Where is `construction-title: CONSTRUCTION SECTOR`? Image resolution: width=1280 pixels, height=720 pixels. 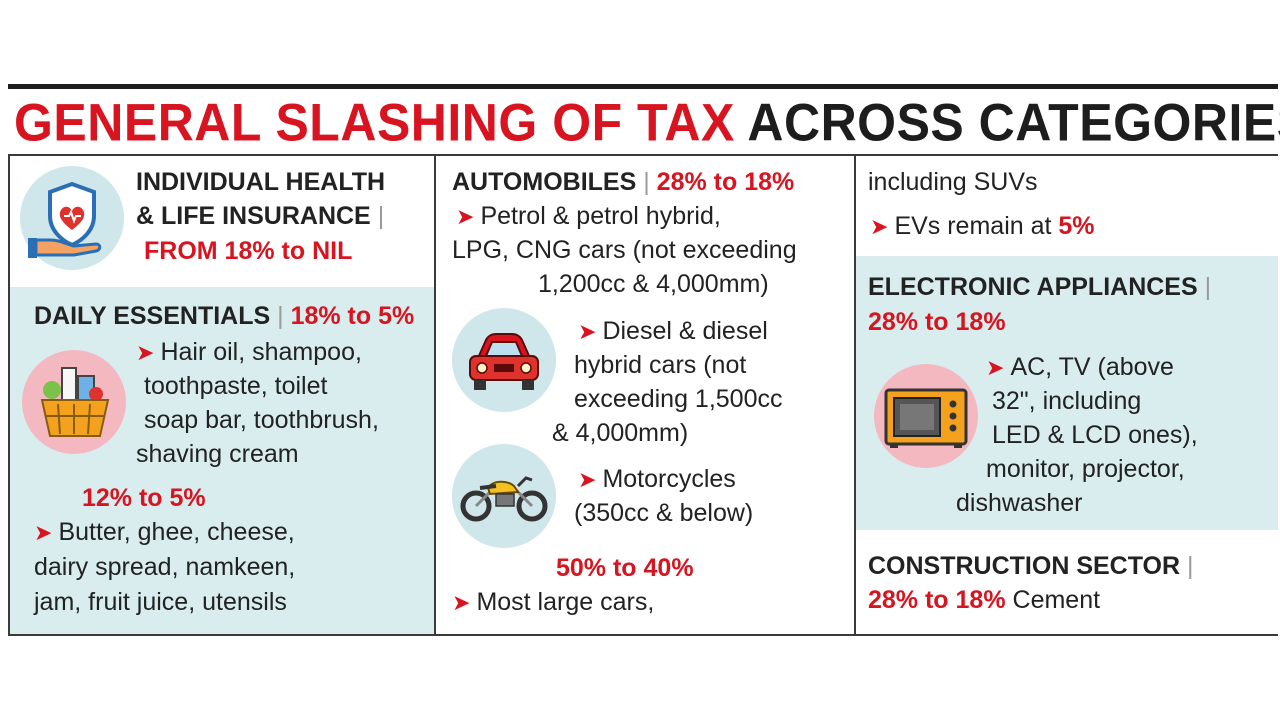
construction-title: CONSTRUCTION SECTOR is located at coordinates (1024, 566).